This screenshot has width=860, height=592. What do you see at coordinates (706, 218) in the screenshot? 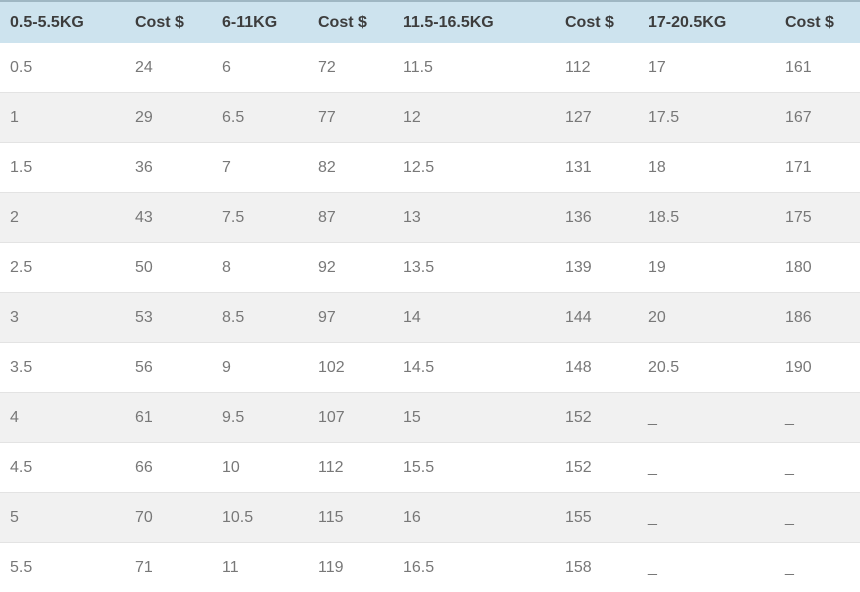
I see `table-cell: 18.5` at bounding box center [706, 218].